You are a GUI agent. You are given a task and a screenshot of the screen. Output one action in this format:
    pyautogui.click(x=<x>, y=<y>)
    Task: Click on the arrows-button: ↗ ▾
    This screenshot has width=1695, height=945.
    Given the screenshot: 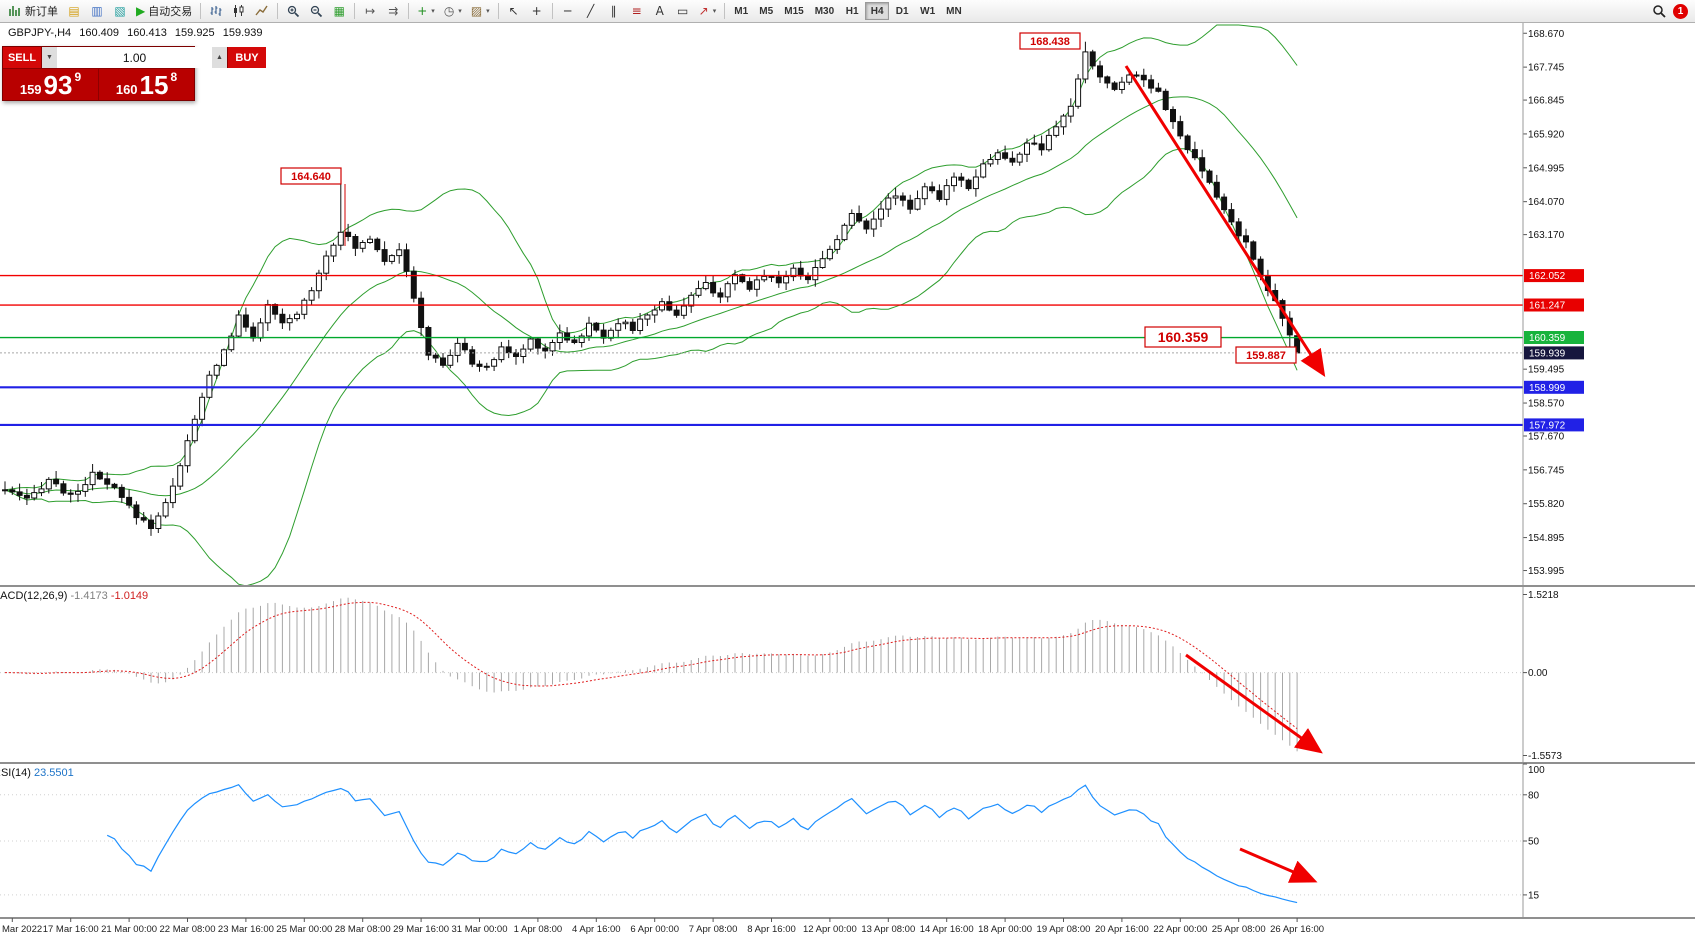 What is the action you would take?
    pyautogui.click(x=708, y=11)
    